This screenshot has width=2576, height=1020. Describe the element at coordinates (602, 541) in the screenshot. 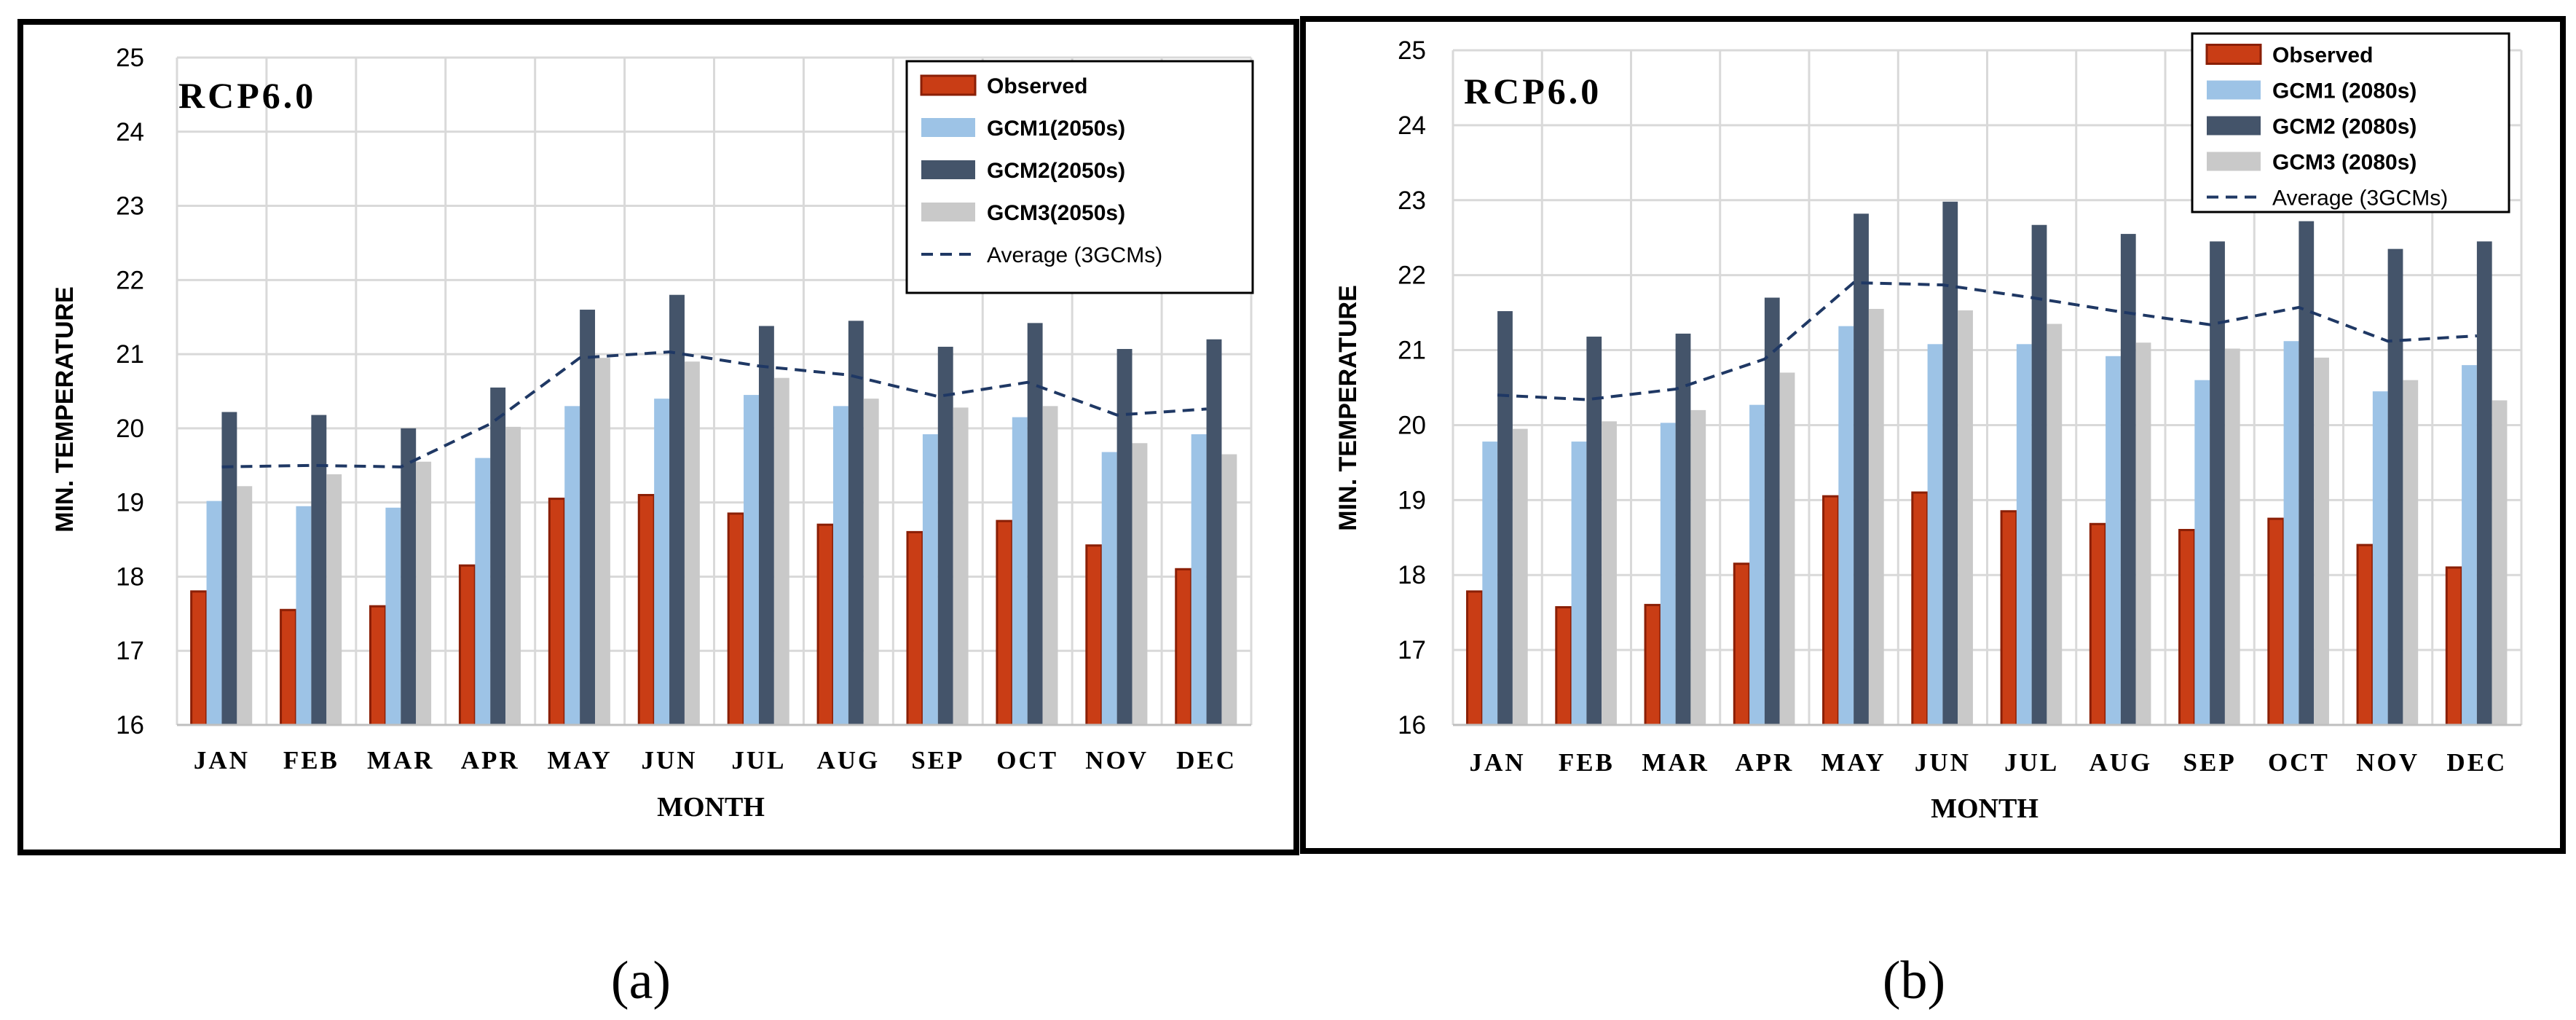

I see `bar-gcm3-2050s-may` at that location.